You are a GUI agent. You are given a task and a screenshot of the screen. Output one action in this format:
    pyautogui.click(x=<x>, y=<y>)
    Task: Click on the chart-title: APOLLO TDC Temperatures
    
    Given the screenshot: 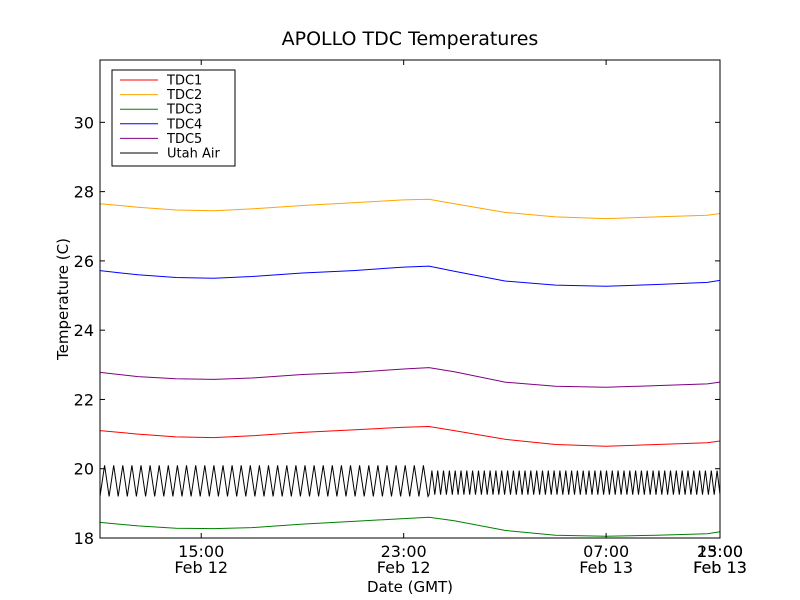 What is the action you would take?
    pyautogui.click(x=410, y=39)
    